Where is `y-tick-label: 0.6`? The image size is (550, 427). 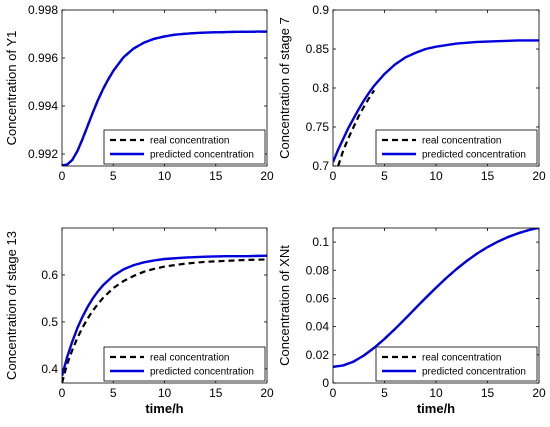
y-tick-label: 0.6 is located at coordinates (49, 275).